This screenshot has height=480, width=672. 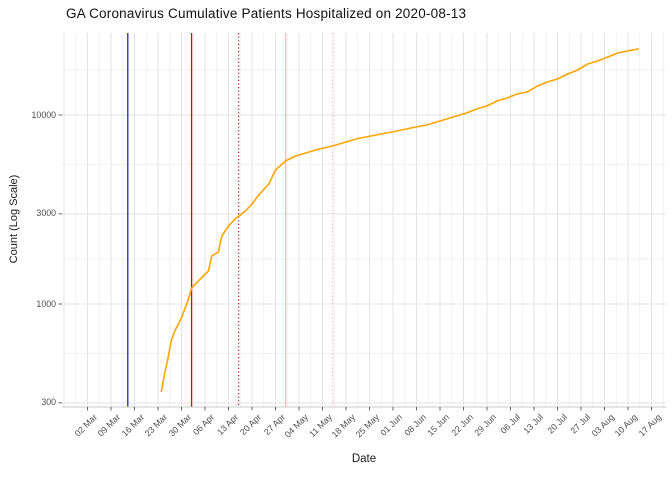 I want to click on y-tick-label: 300, so click(x=48, y=402).